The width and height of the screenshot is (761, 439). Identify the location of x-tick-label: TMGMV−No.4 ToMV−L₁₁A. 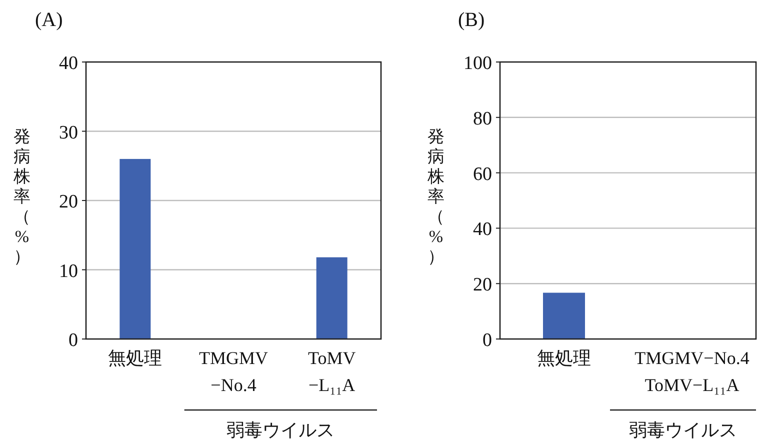
(692, 371).